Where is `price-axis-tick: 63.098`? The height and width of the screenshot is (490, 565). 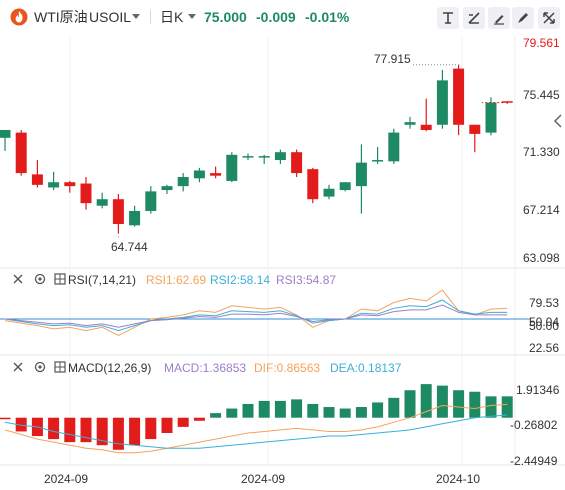 price-axis-tick: 63.098 is located at coordinates (541, 258).